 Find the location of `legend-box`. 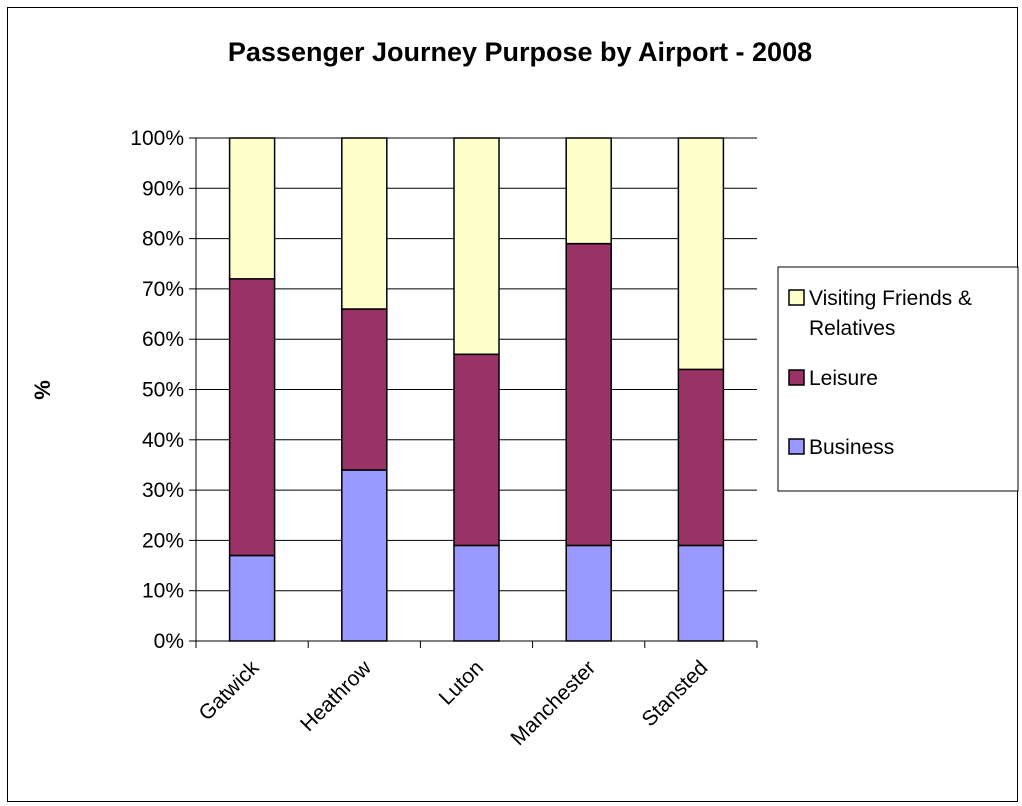

legend-box is located at coordinates (898, 379).